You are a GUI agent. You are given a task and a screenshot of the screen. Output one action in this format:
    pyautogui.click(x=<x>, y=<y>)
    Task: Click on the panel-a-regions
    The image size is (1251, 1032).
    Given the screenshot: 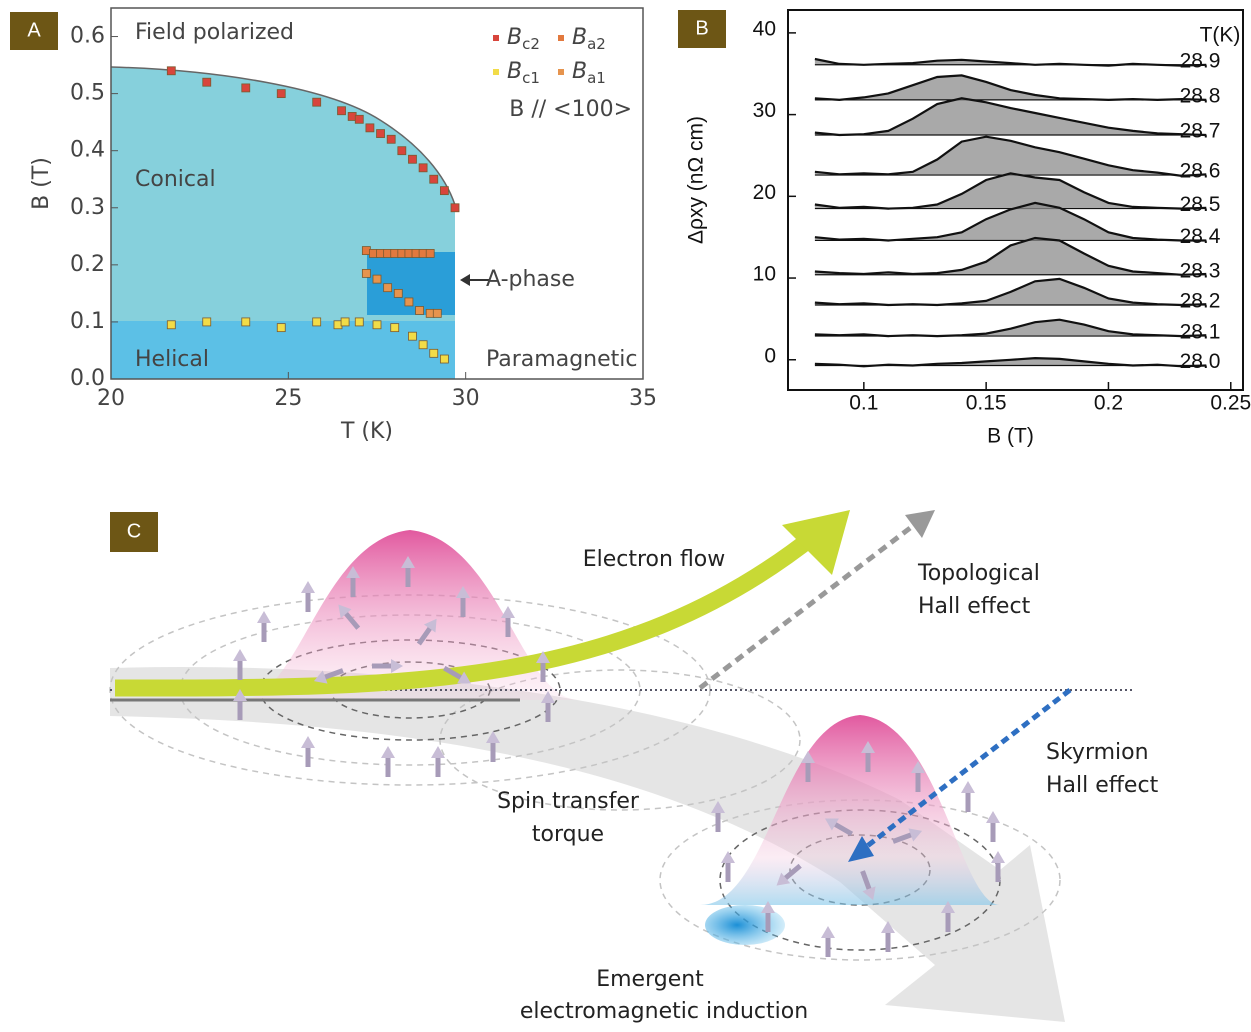 What is the action you would take?
    pyautogui.click(x=300, y=222)
    